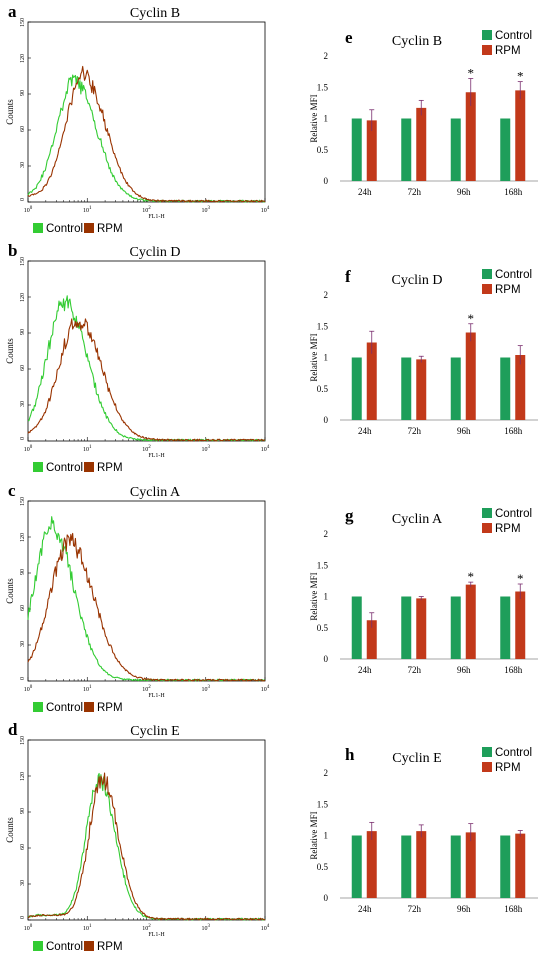  What do you see at coordinates (326, 358) in the screenshot?
I see `y-tick-label: 1` at bounding box center [326, 358].